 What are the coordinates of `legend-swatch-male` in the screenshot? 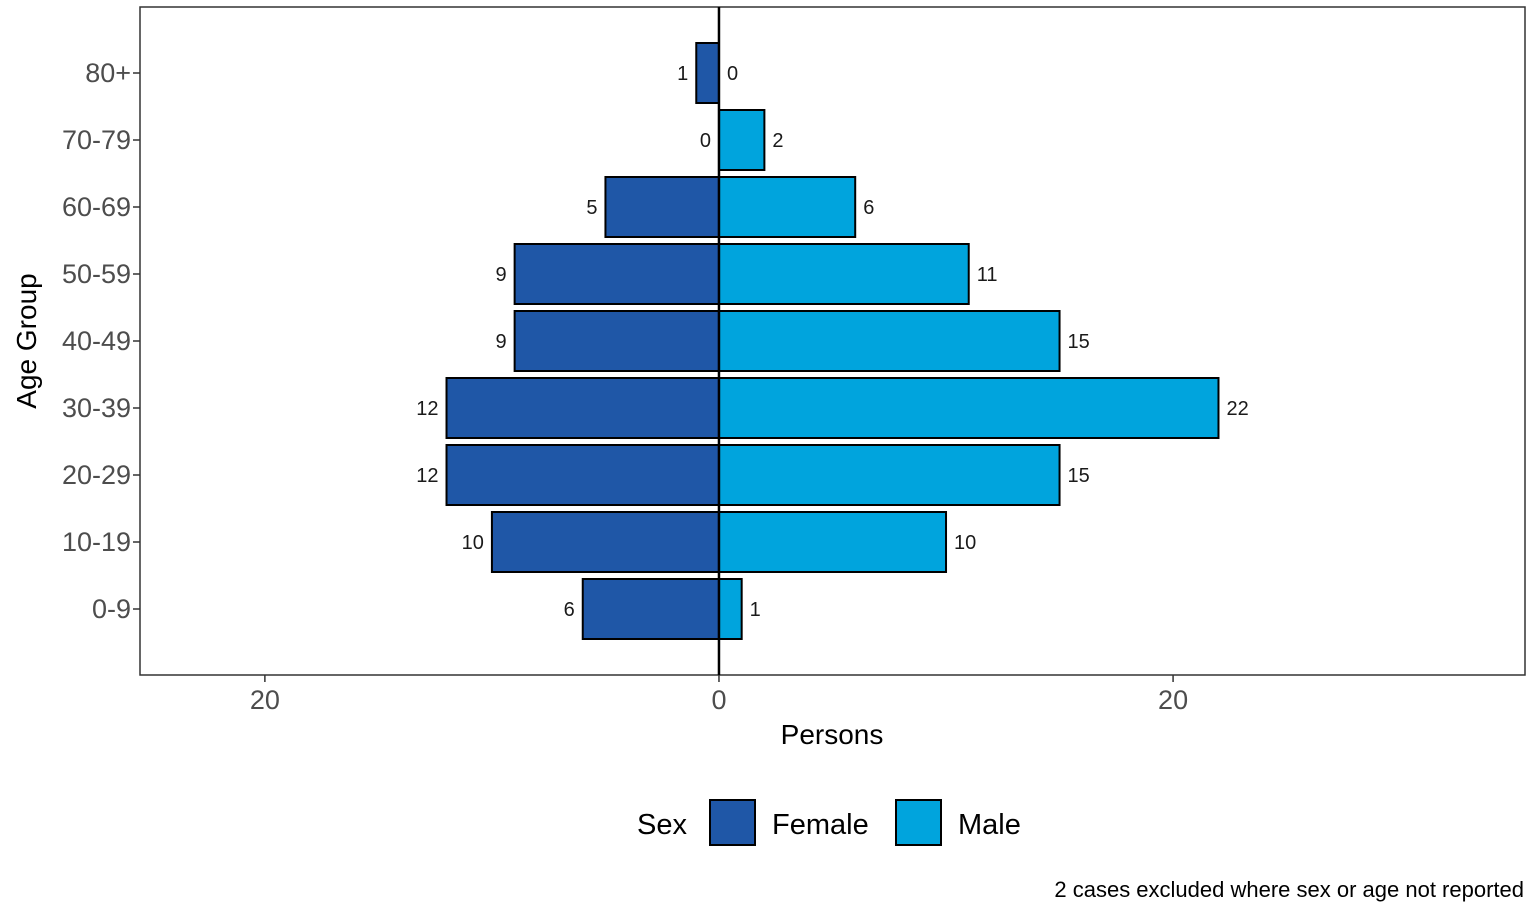 It's located at (918, 822).